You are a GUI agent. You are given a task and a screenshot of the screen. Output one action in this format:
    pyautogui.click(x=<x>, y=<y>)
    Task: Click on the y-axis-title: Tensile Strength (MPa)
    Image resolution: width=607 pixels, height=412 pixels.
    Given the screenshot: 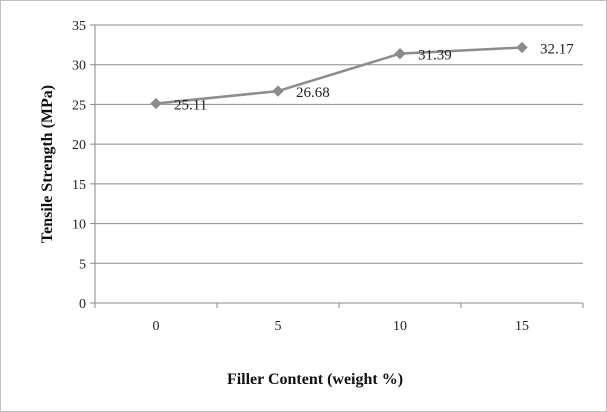 What is the action you would take?
    pyautogui.click(x=47, y=164)
    